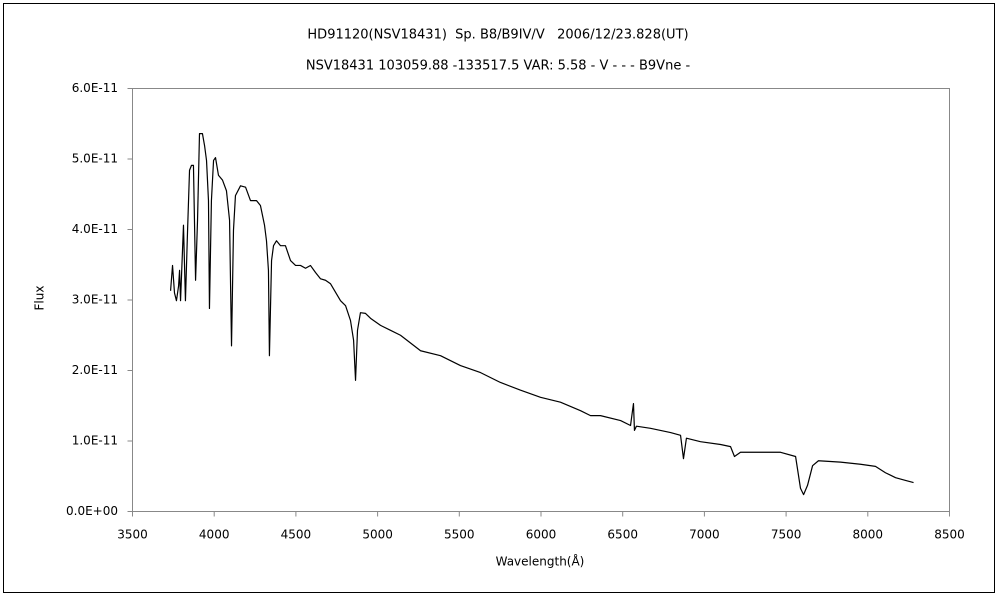 This screenshot has width=1000, height=600. What do you see at coordinates (377, 535) in the screenshot?
I see `x-tick-label: 5000` at bounding box center [377, 535].